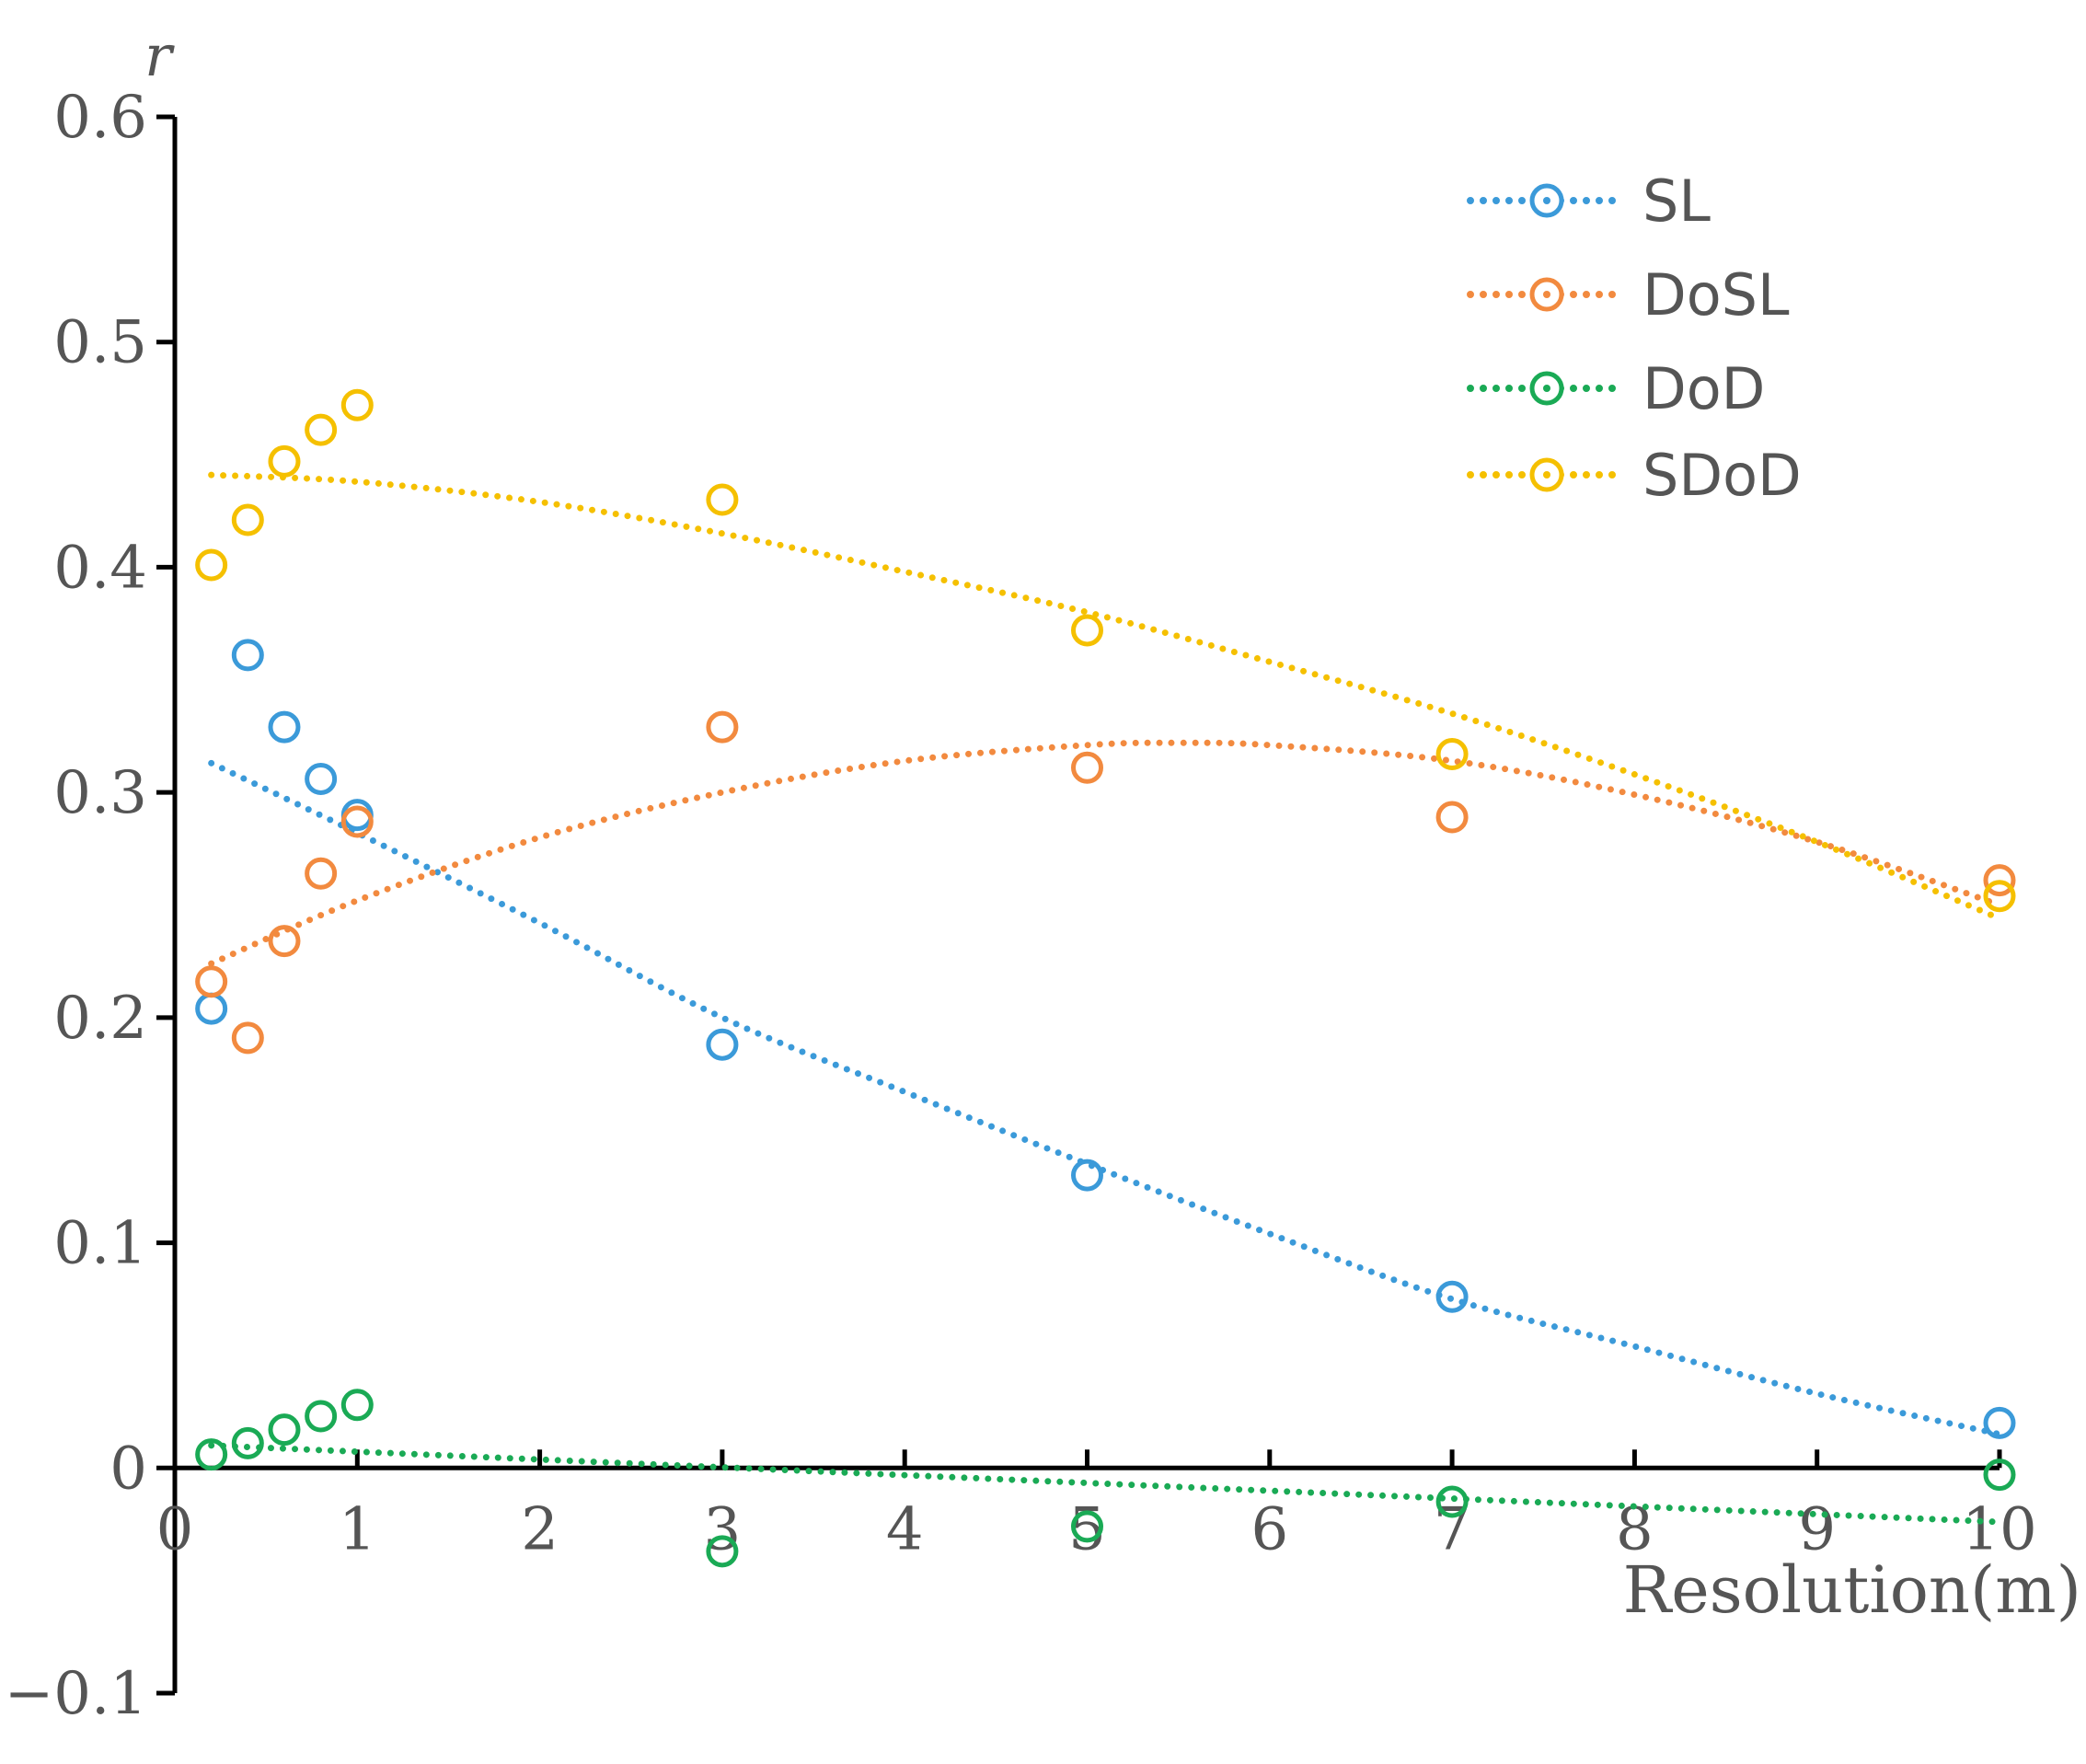 The image size is (2086, 1764). Describe the element at coordinates (100, 118) in the screenshot. I see `y-tick-label: 0.6` at that location.